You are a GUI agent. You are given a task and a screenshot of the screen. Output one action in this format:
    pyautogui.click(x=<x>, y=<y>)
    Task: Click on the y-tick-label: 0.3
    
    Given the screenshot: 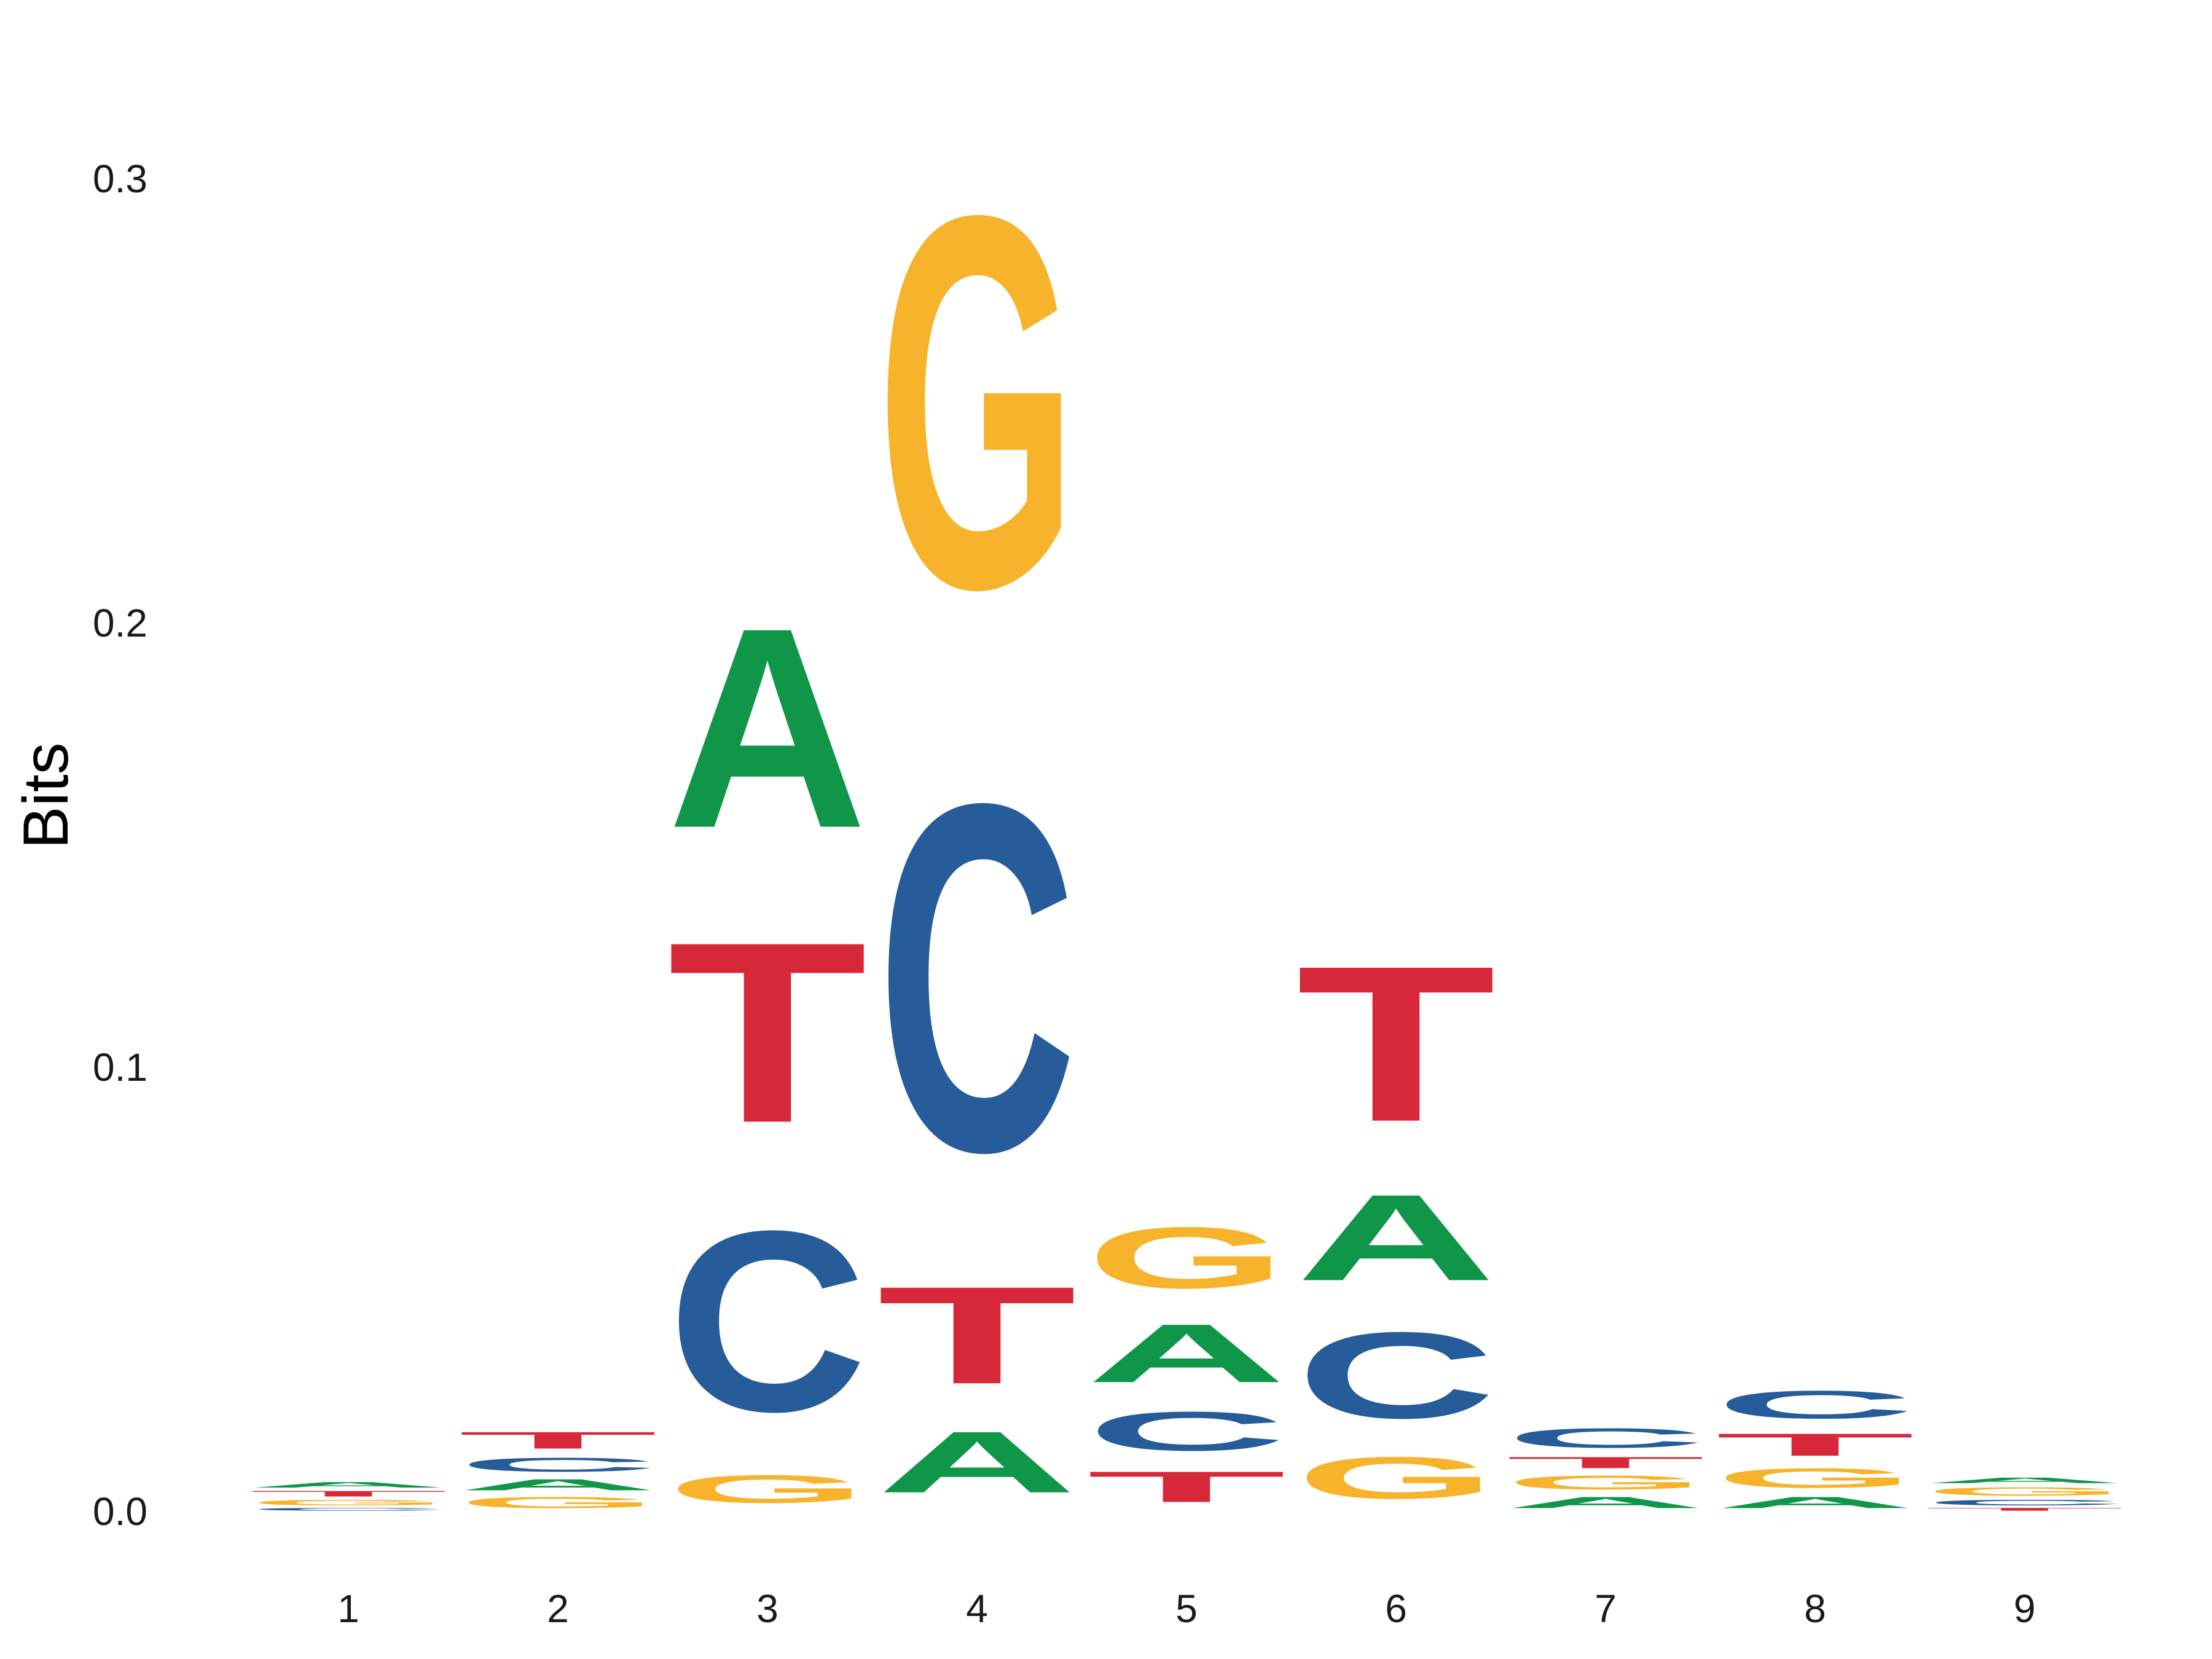 What is the action you would take?
    pyautogui.click(x=120, y=179)
    